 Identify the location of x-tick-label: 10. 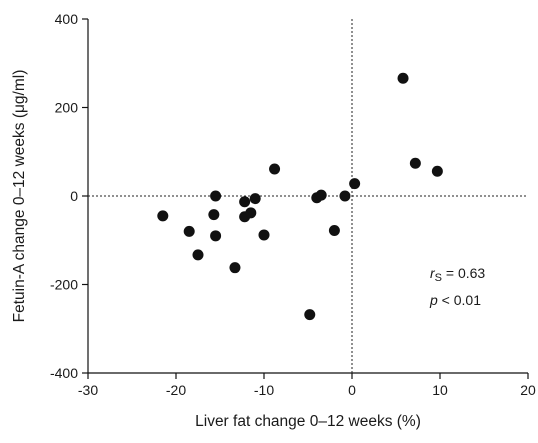
(440, 390).